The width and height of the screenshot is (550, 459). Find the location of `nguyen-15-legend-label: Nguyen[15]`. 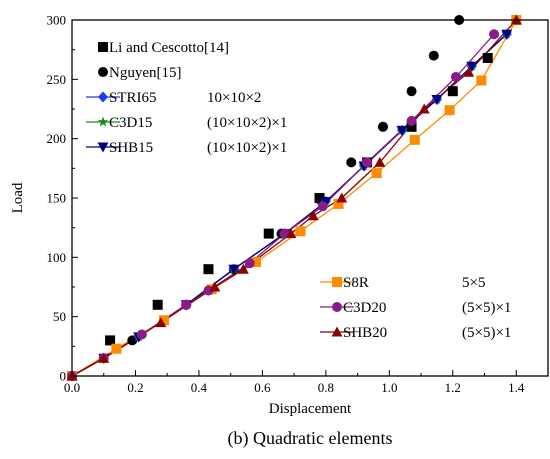

nguyen-15-legend-label: Nguyen[15] is located at coordinates (145, 73).